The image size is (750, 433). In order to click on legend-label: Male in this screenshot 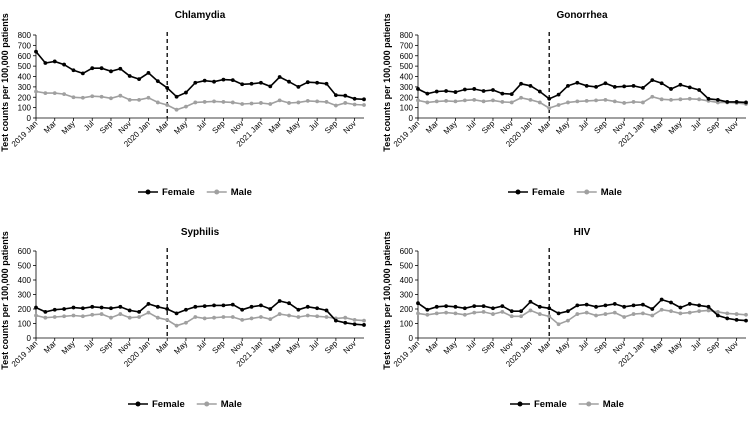, I will do `click(613, 404)`.